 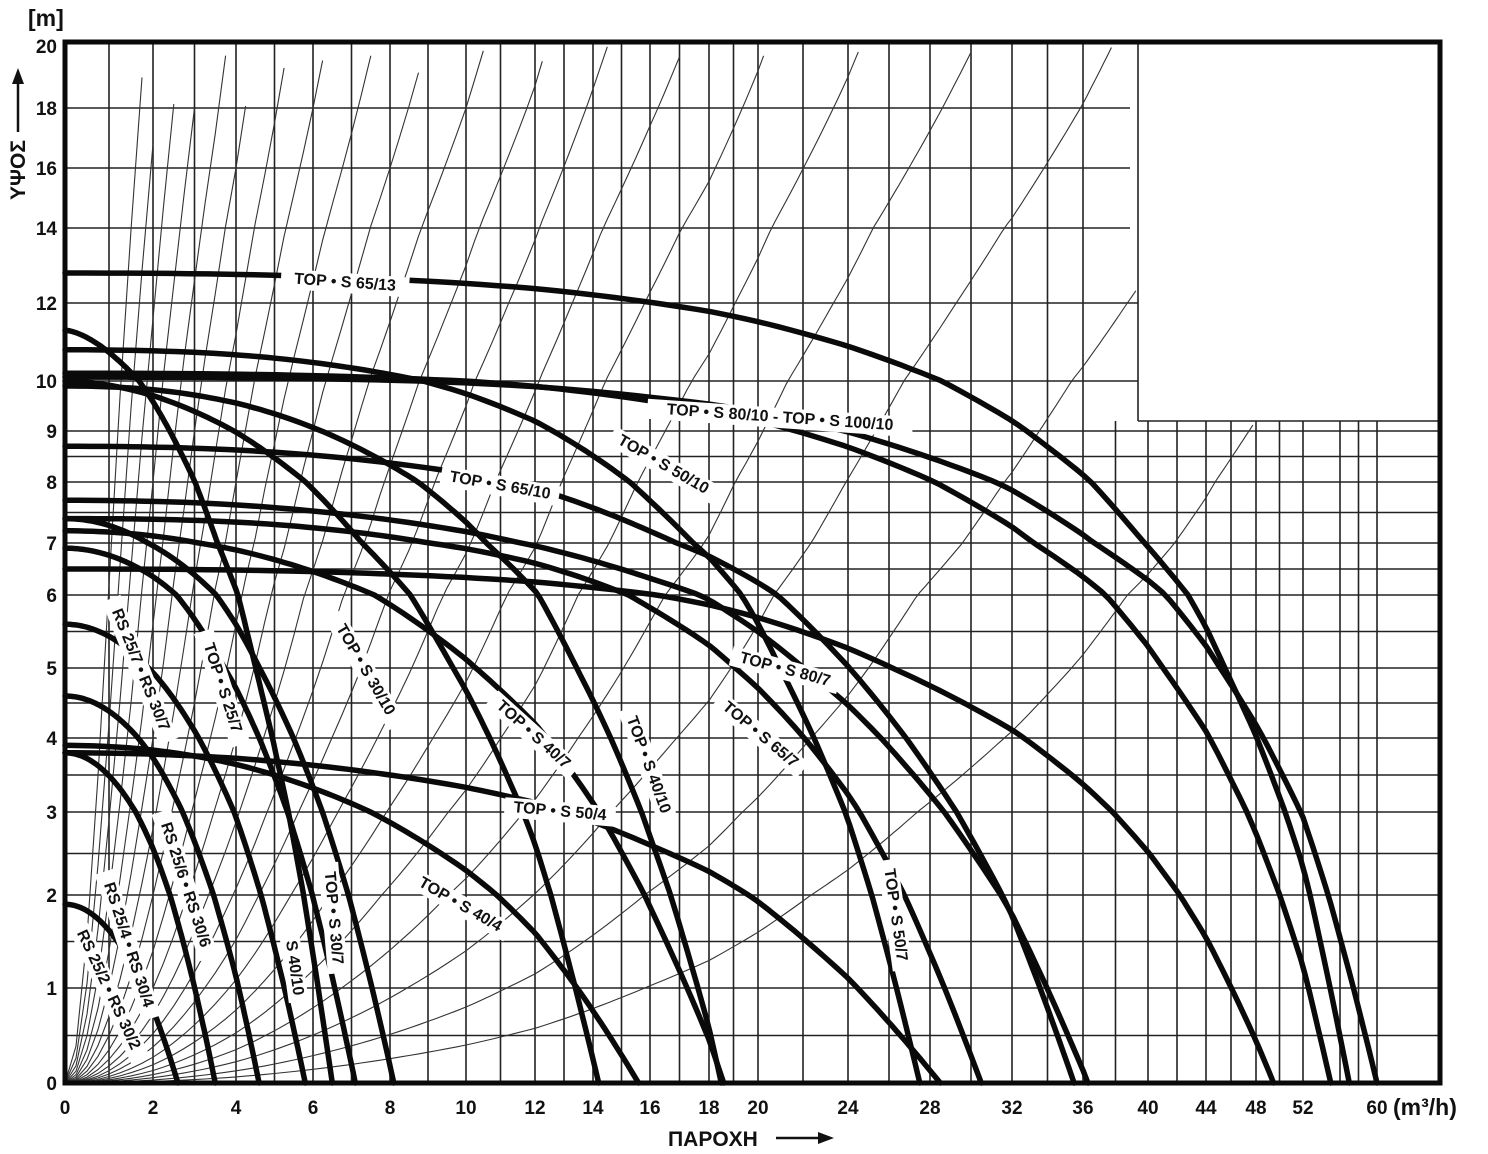 I want to click on curve-label: TOP • S 50/7, so click(x=895, y=915).